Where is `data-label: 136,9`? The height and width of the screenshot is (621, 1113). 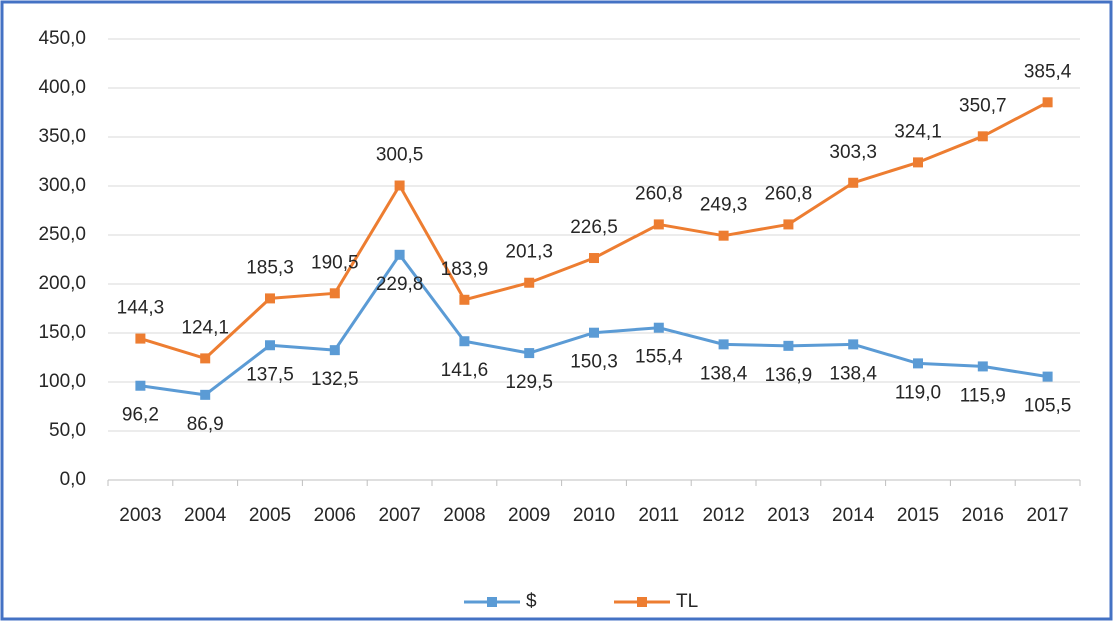
data-label: 136,9 is located at coordinates (789, 375).